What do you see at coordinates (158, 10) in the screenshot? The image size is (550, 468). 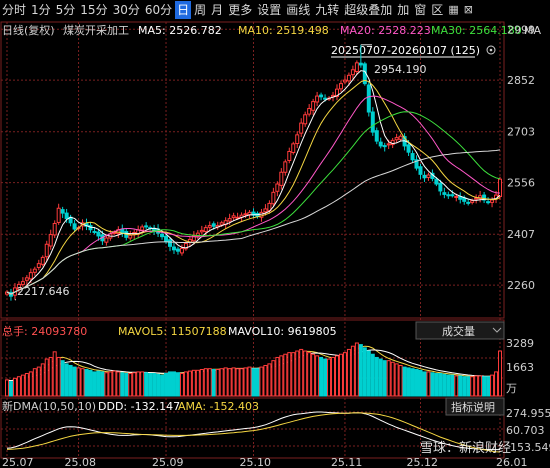 I see `period-tab-5: 60分` at bounding box center [158, 10].